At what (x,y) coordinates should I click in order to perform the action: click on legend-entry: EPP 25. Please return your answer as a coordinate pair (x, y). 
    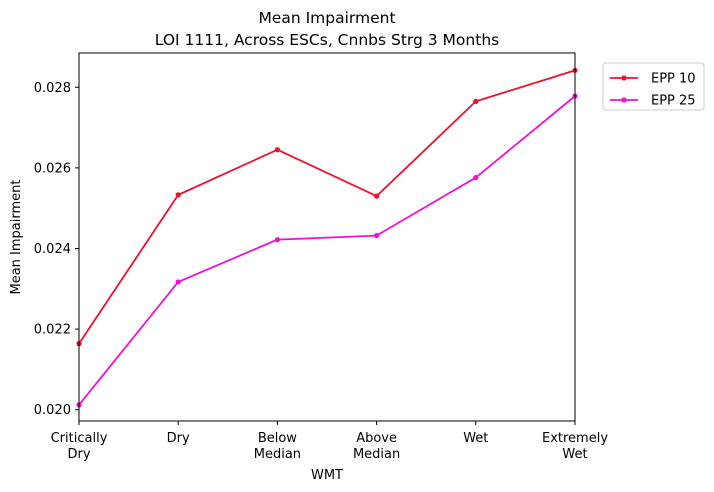
    Looking at the image, I should click on (653, 101).